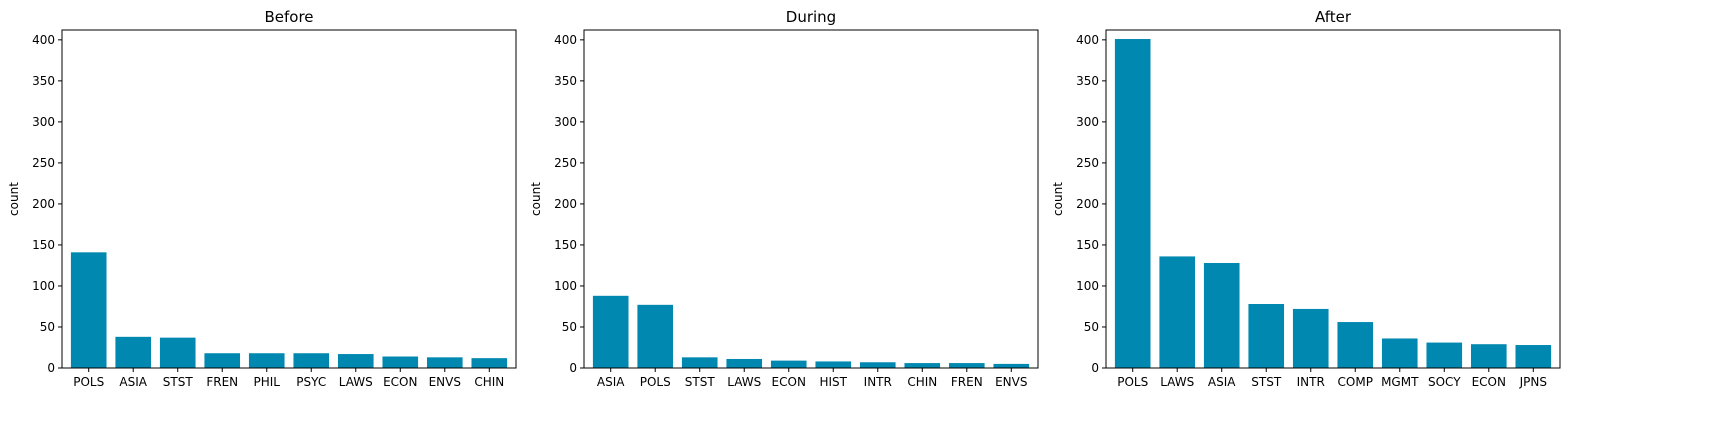 This screenshot has width=1713, height=435. Describe the element at coordinates (266, 360) in the screenshot. I see `bar-phil` at that location.